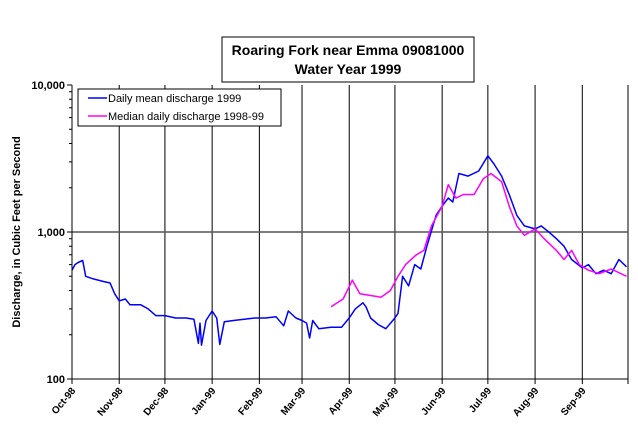  Describe the element at coordinates (341, 402) in the screenshot. I see `x-tick-label: Apr-99` at that location.